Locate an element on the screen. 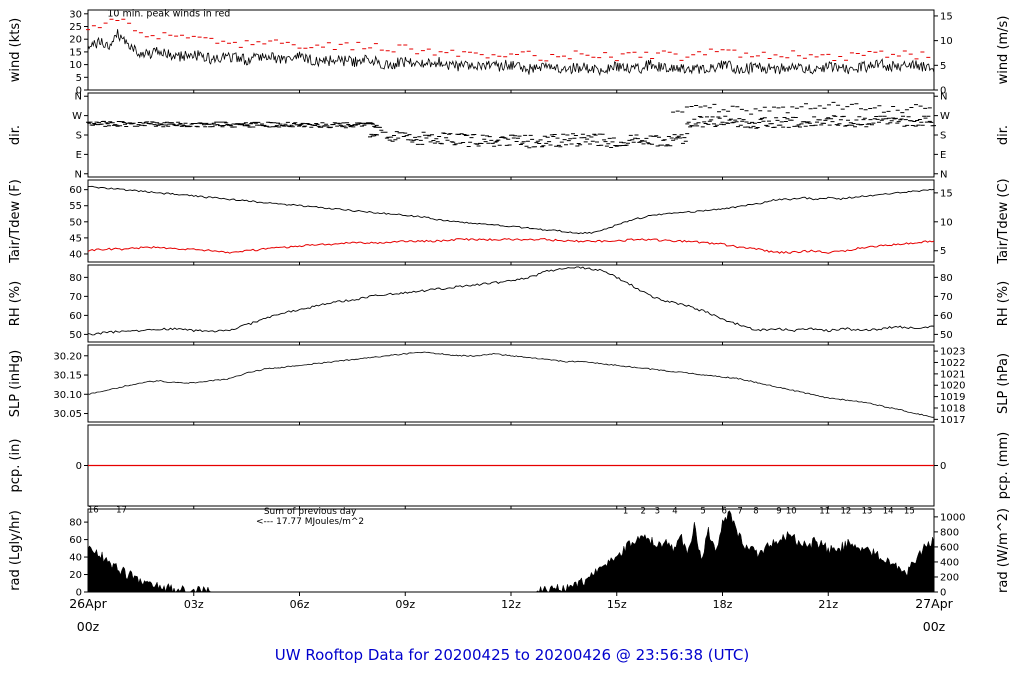 The width and height of the screenshot is (1024, 700). series-wind-avg is located at coordinates (511, 53).